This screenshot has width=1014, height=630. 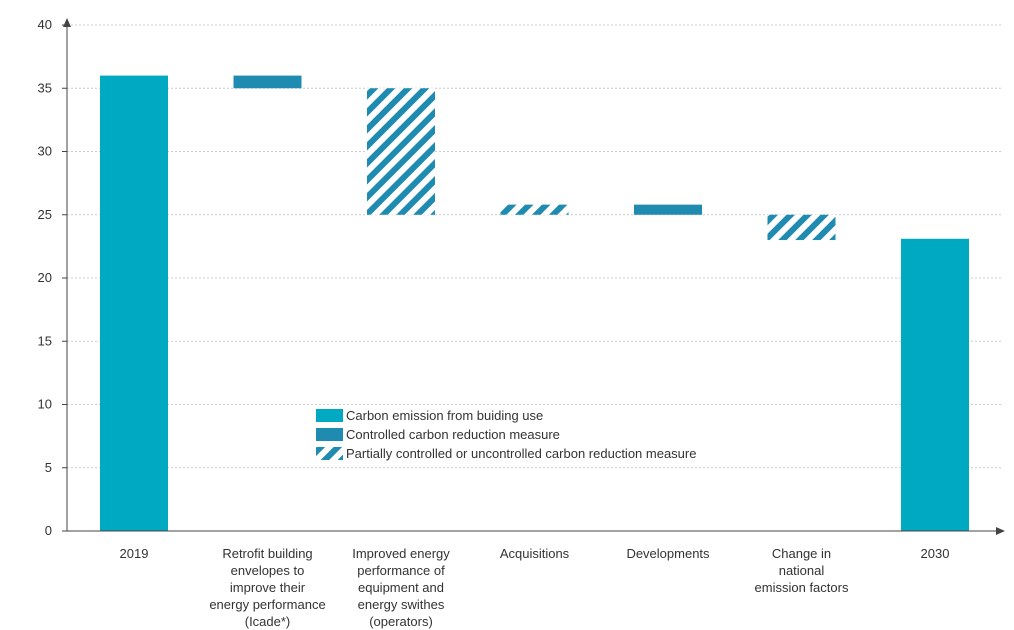 I want to click on y-tick-label: 20, so click(x=45, y=277).